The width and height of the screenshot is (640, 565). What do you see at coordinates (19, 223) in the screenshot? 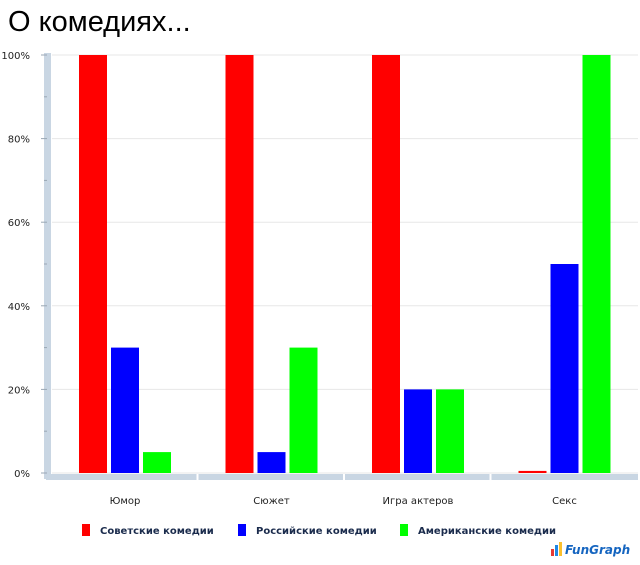
I see `y-tick-label: 60%` at bounding box center [19, 223].